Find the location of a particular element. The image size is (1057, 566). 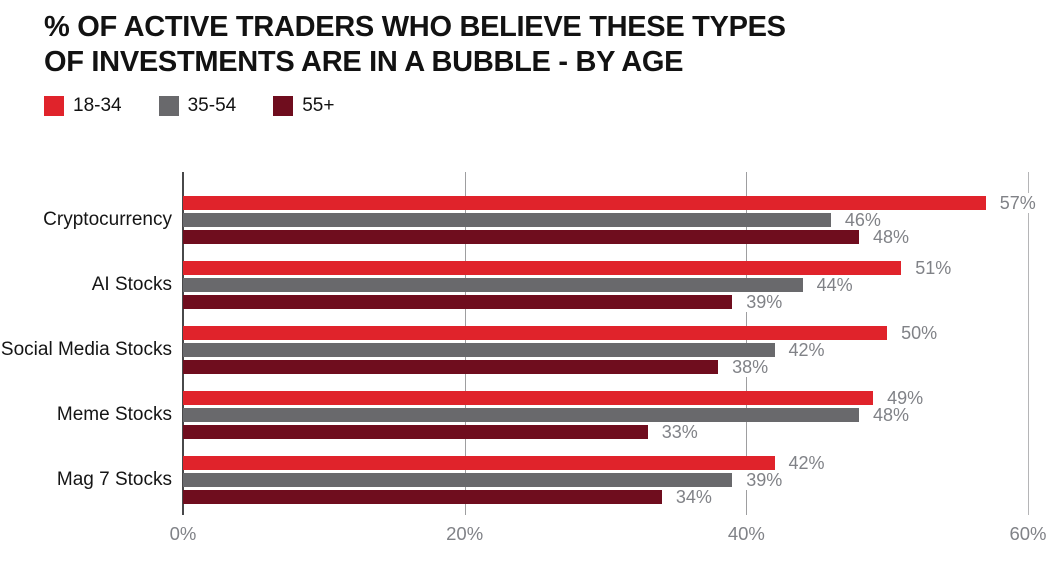

value-label: 44% is located at coordinates (834, 285).